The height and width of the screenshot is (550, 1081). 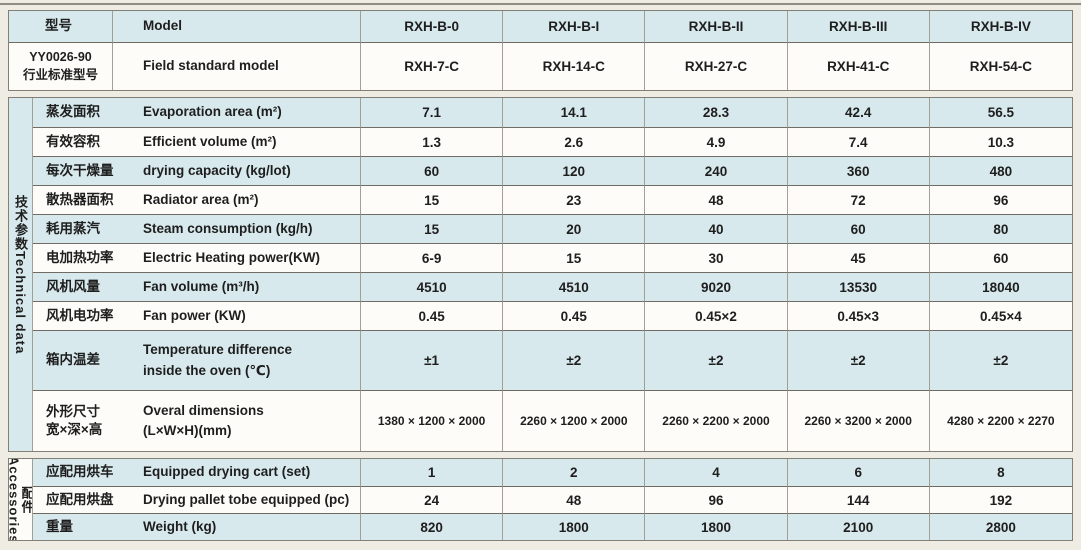 What do you see at coordinates (574, 170) in the screenshot?
I see `value-cell: 120` at bounding box center [574, 170].